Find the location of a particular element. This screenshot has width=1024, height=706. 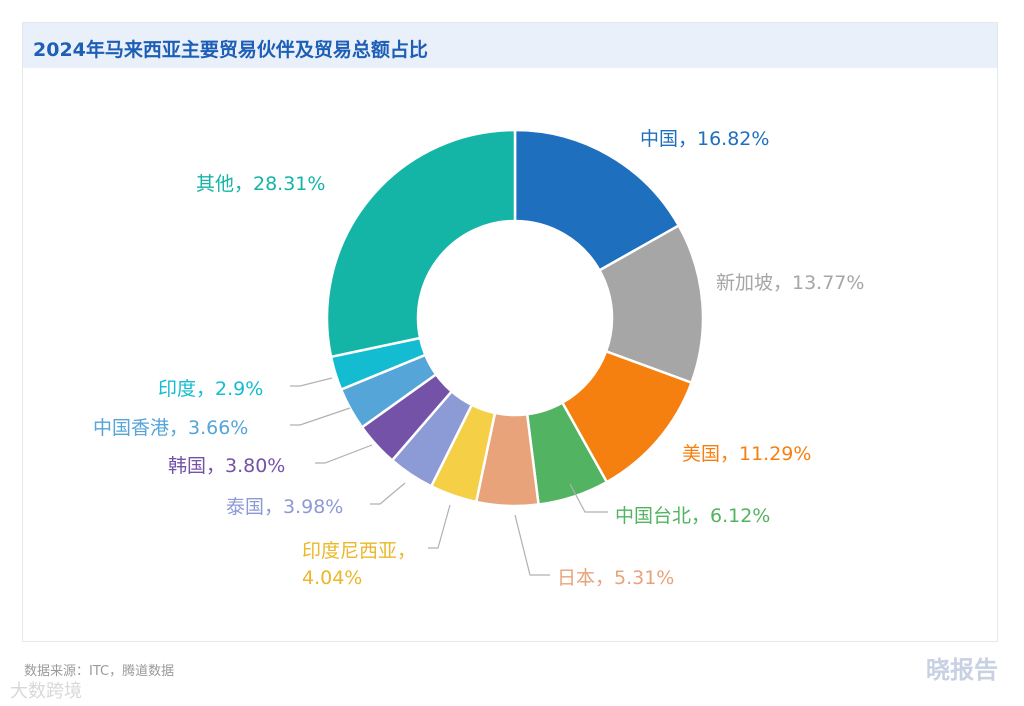

slice-8-data-label: 中国香港，3.66% is located at coordinates (170, 428).